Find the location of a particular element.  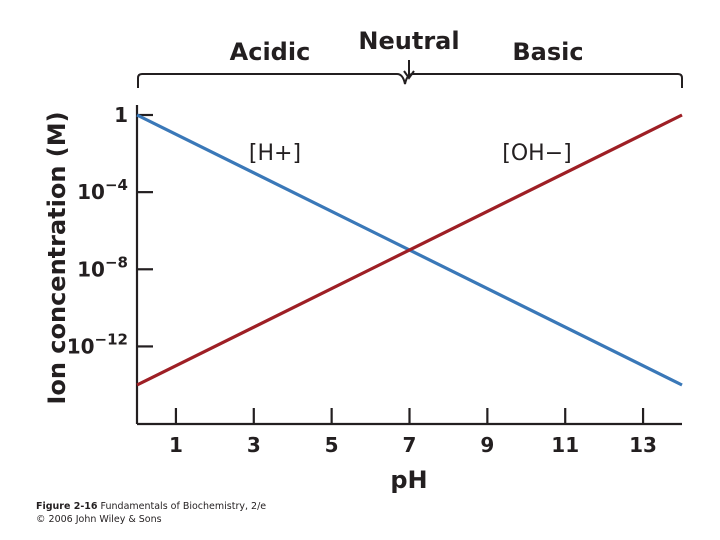

region-brace is located at coordinates (410, 80).